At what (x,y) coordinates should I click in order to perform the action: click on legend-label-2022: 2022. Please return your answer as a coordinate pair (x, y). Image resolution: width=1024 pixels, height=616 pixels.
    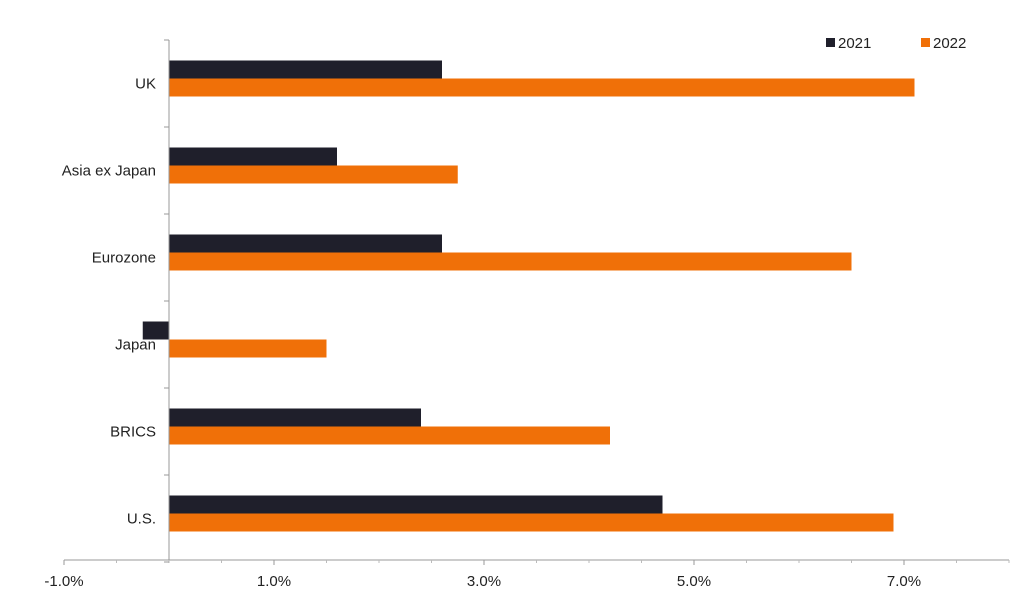
    Looking at the image, I should click on (949, 43).